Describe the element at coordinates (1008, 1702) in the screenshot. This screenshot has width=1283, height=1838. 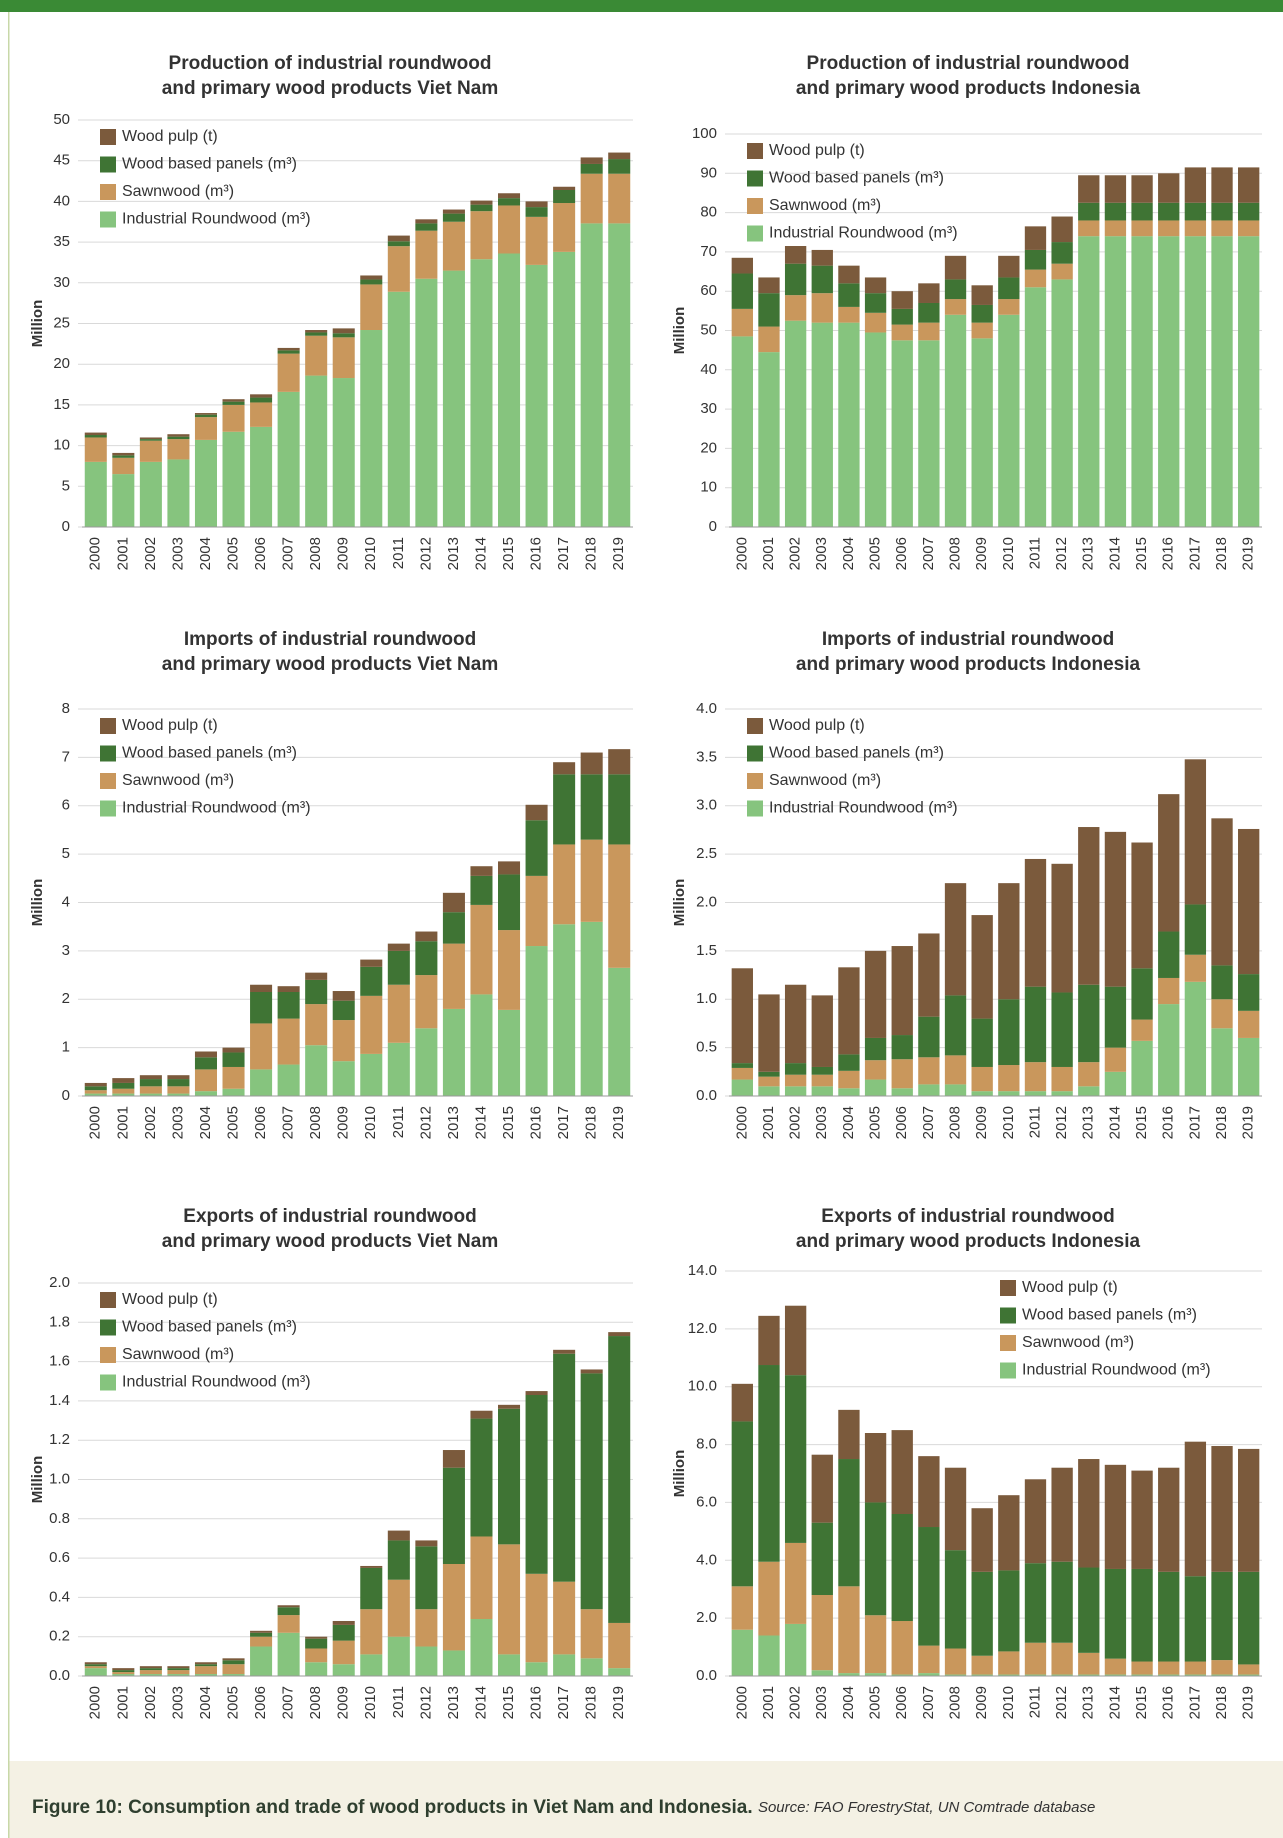
I see `x-tick-label: 2010` at that location.